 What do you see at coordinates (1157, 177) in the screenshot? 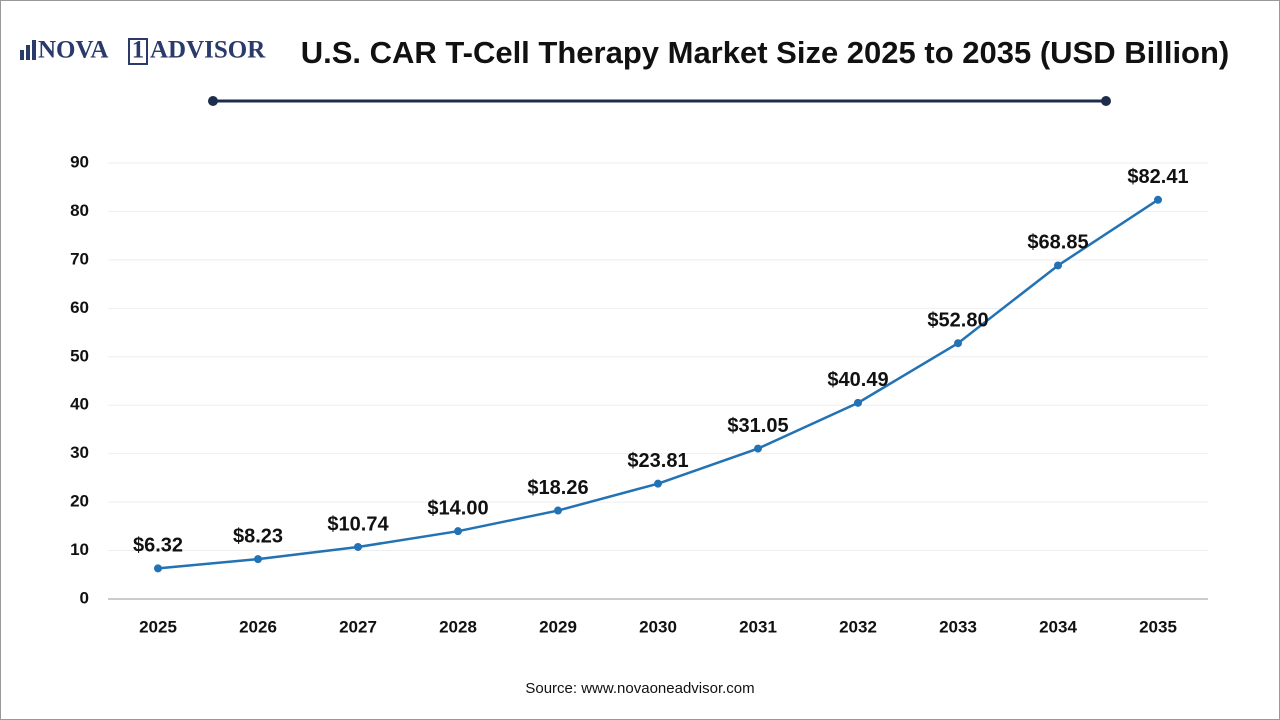
I see `value-label: $82.41` at bounding box center [1157, 177].